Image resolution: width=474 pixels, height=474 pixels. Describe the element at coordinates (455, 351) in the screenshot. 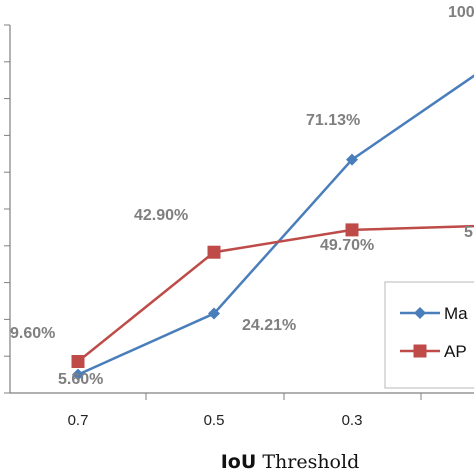

I see `legend-label: AP` at that location.